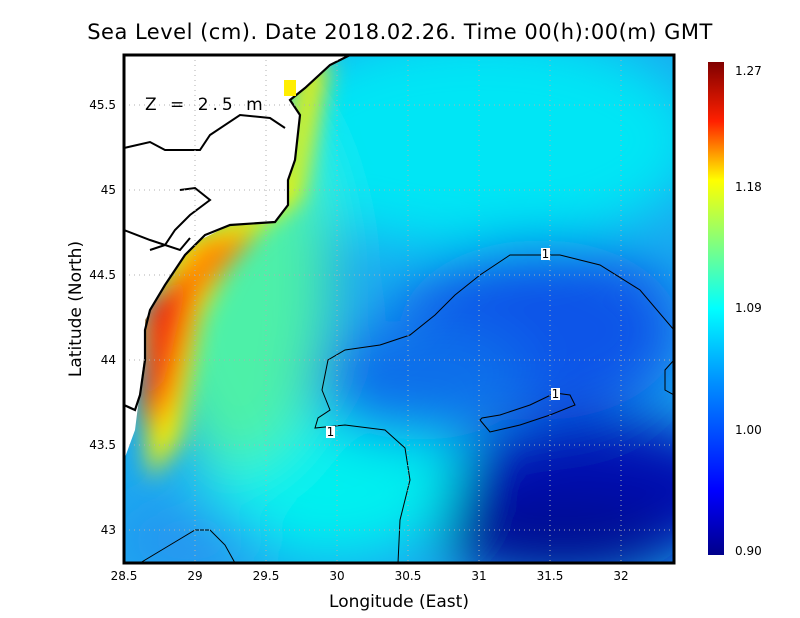 This screenshot has width=800, height=618. Describe the element at coordinates (290, 88) in the screenshot. I see `lake-patch` at that location.